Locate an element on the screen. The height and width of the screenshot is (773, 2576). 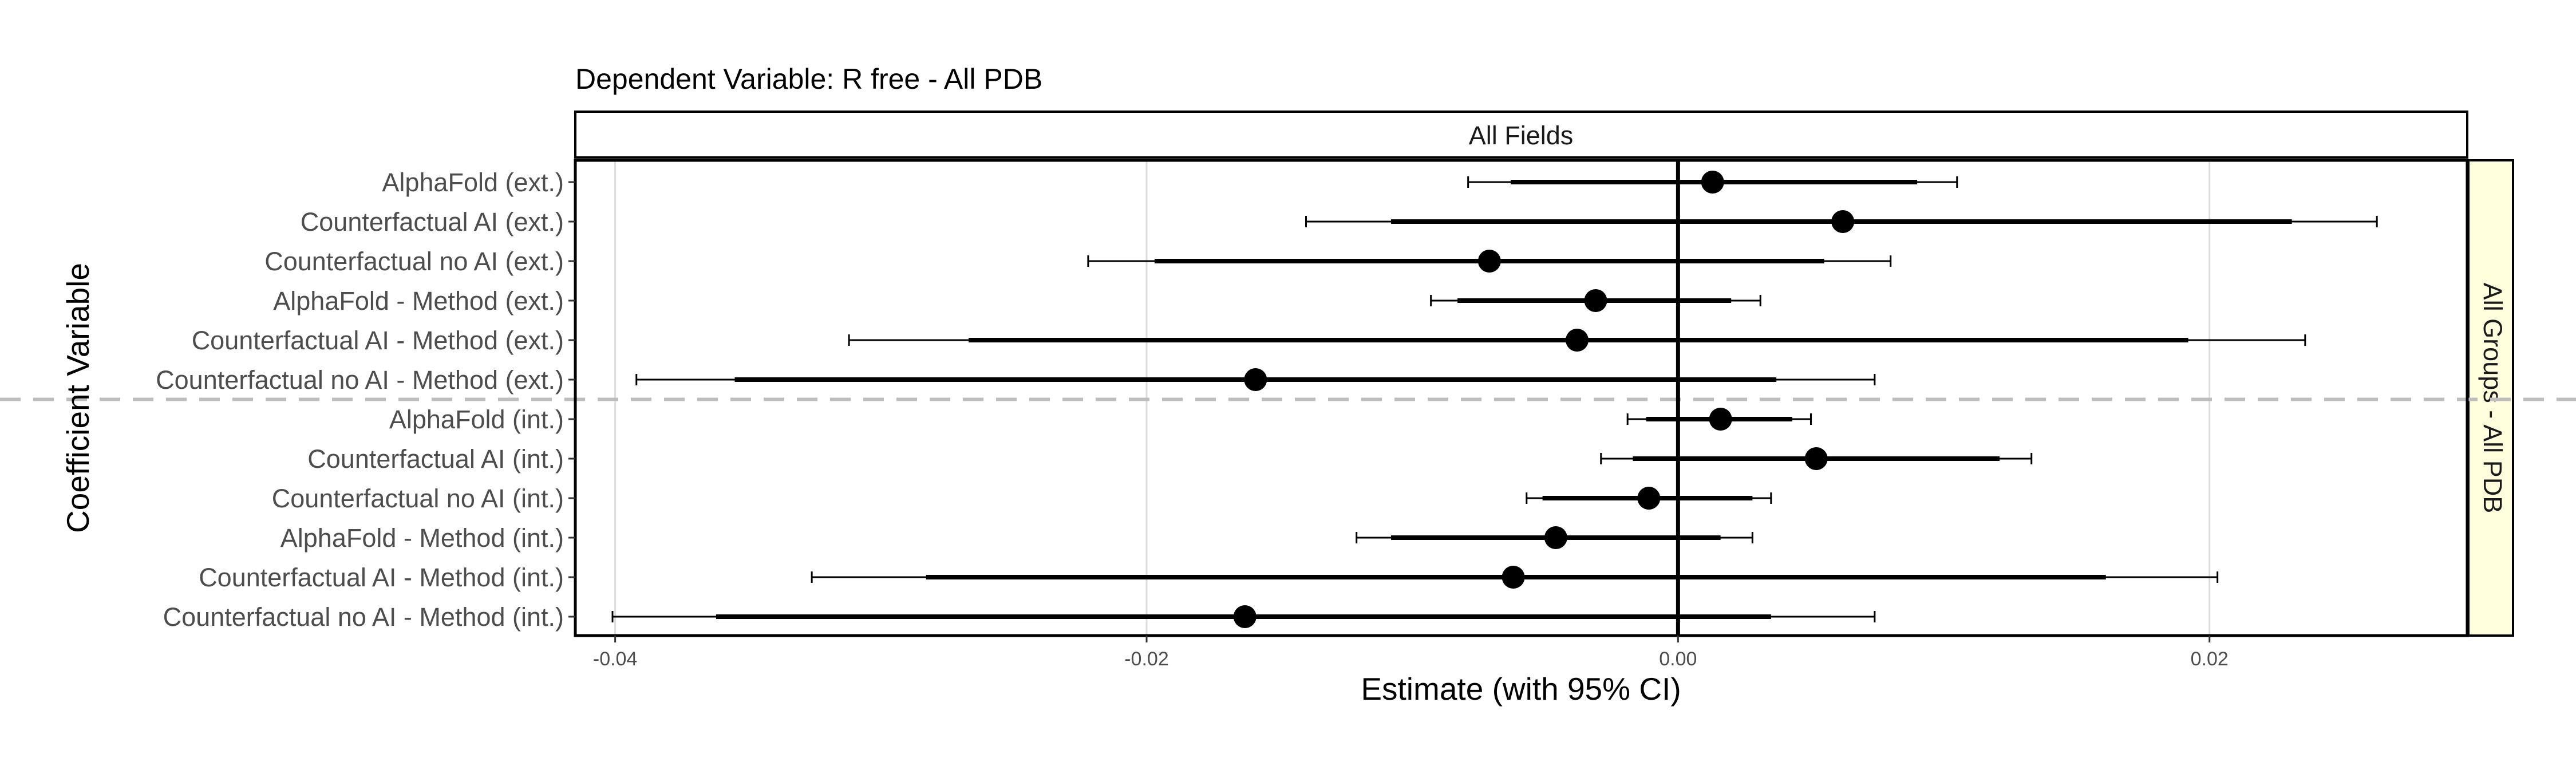
y-tick-label: Counterfactual no AI - Method (ext.) is located at coordinates (360, 380).